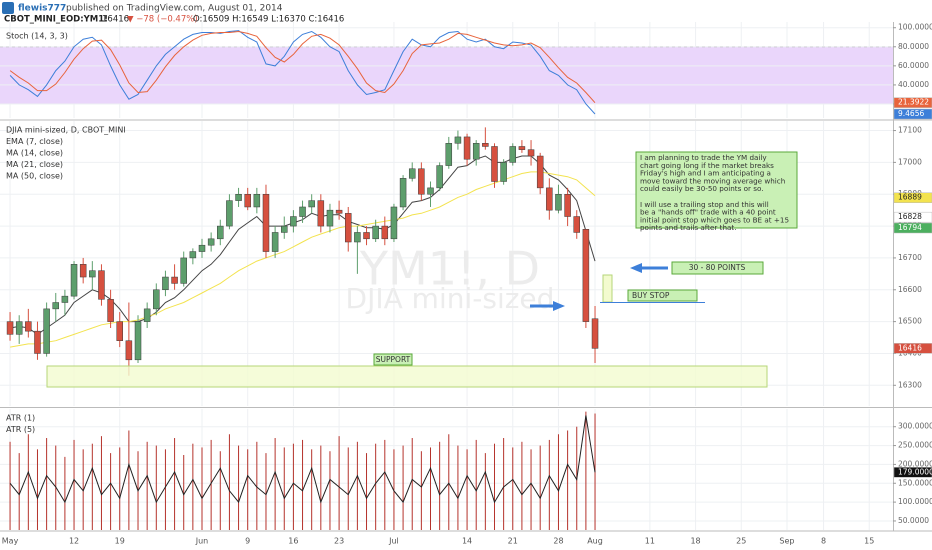  What do you see at coordinates (467, 541) in the screenshot?
I see `x-tick-label: 14` at bounding box center [467, 541].